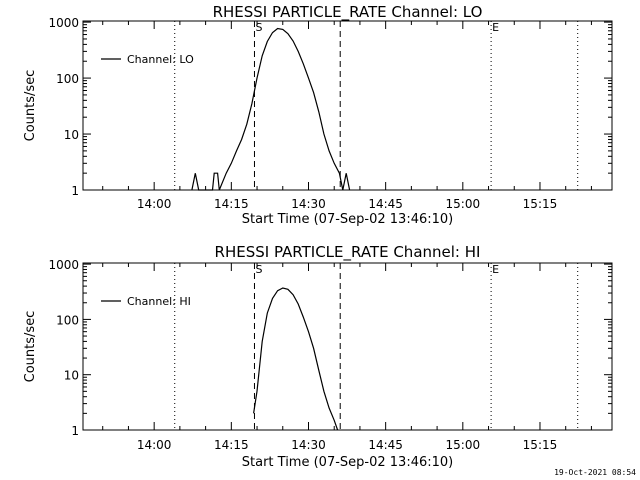 The width and height of the screenshot is (640, 480). I want to click on chart-title-0: RHESSI PARTICLE_RATE Channel: LO, so click(348, 12).